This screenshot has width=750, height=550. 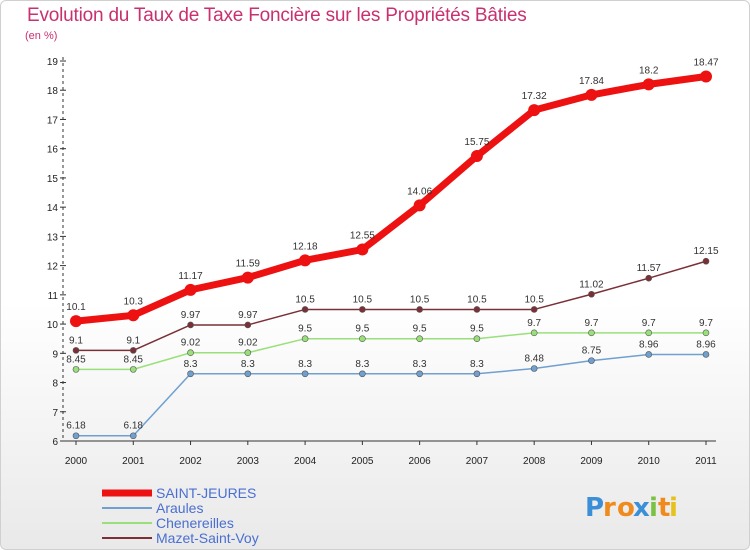 What do you see at coordinates (179, 508) in the screenshot?
I see `legend-label: Araules` at bounding box center [179, 508].